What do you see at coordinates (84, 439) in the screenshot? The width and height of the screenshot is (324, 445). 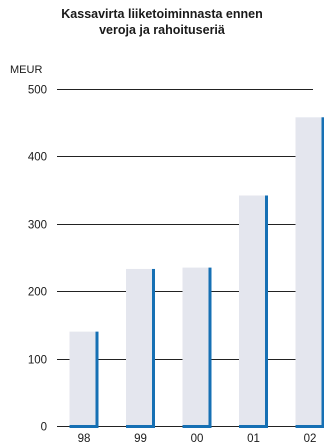 I see `x-tick-label-98: 98` at bounding box center [84, 439].